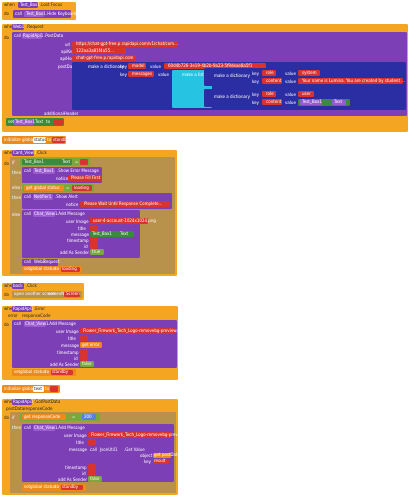 The image size is (413, 500). I want to click on if-text-getter, so click(47, 162).